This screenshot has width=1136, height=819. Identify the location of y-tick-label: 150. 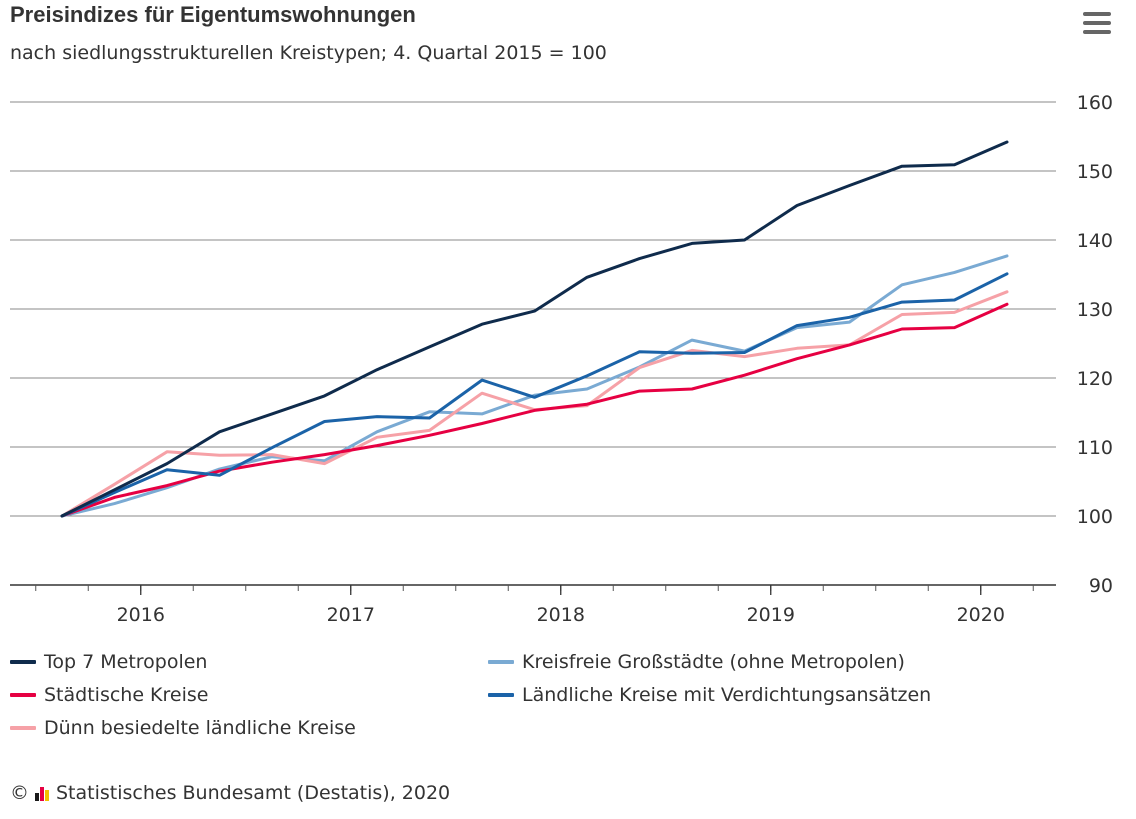
(1095, 172).